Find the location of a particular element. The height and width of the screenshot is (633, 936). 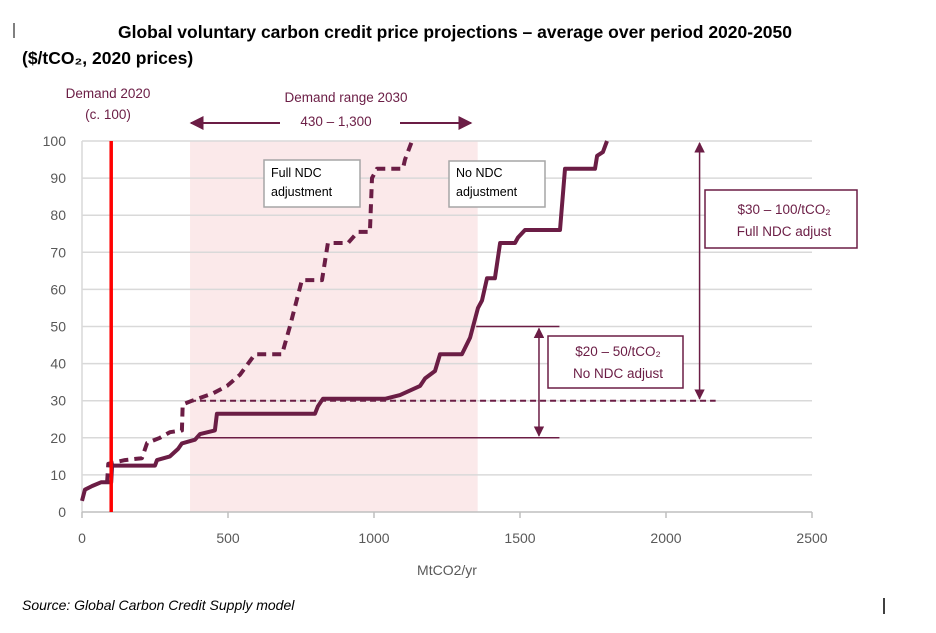

y-tick-label: 20 is located at coordinates (58, 438).